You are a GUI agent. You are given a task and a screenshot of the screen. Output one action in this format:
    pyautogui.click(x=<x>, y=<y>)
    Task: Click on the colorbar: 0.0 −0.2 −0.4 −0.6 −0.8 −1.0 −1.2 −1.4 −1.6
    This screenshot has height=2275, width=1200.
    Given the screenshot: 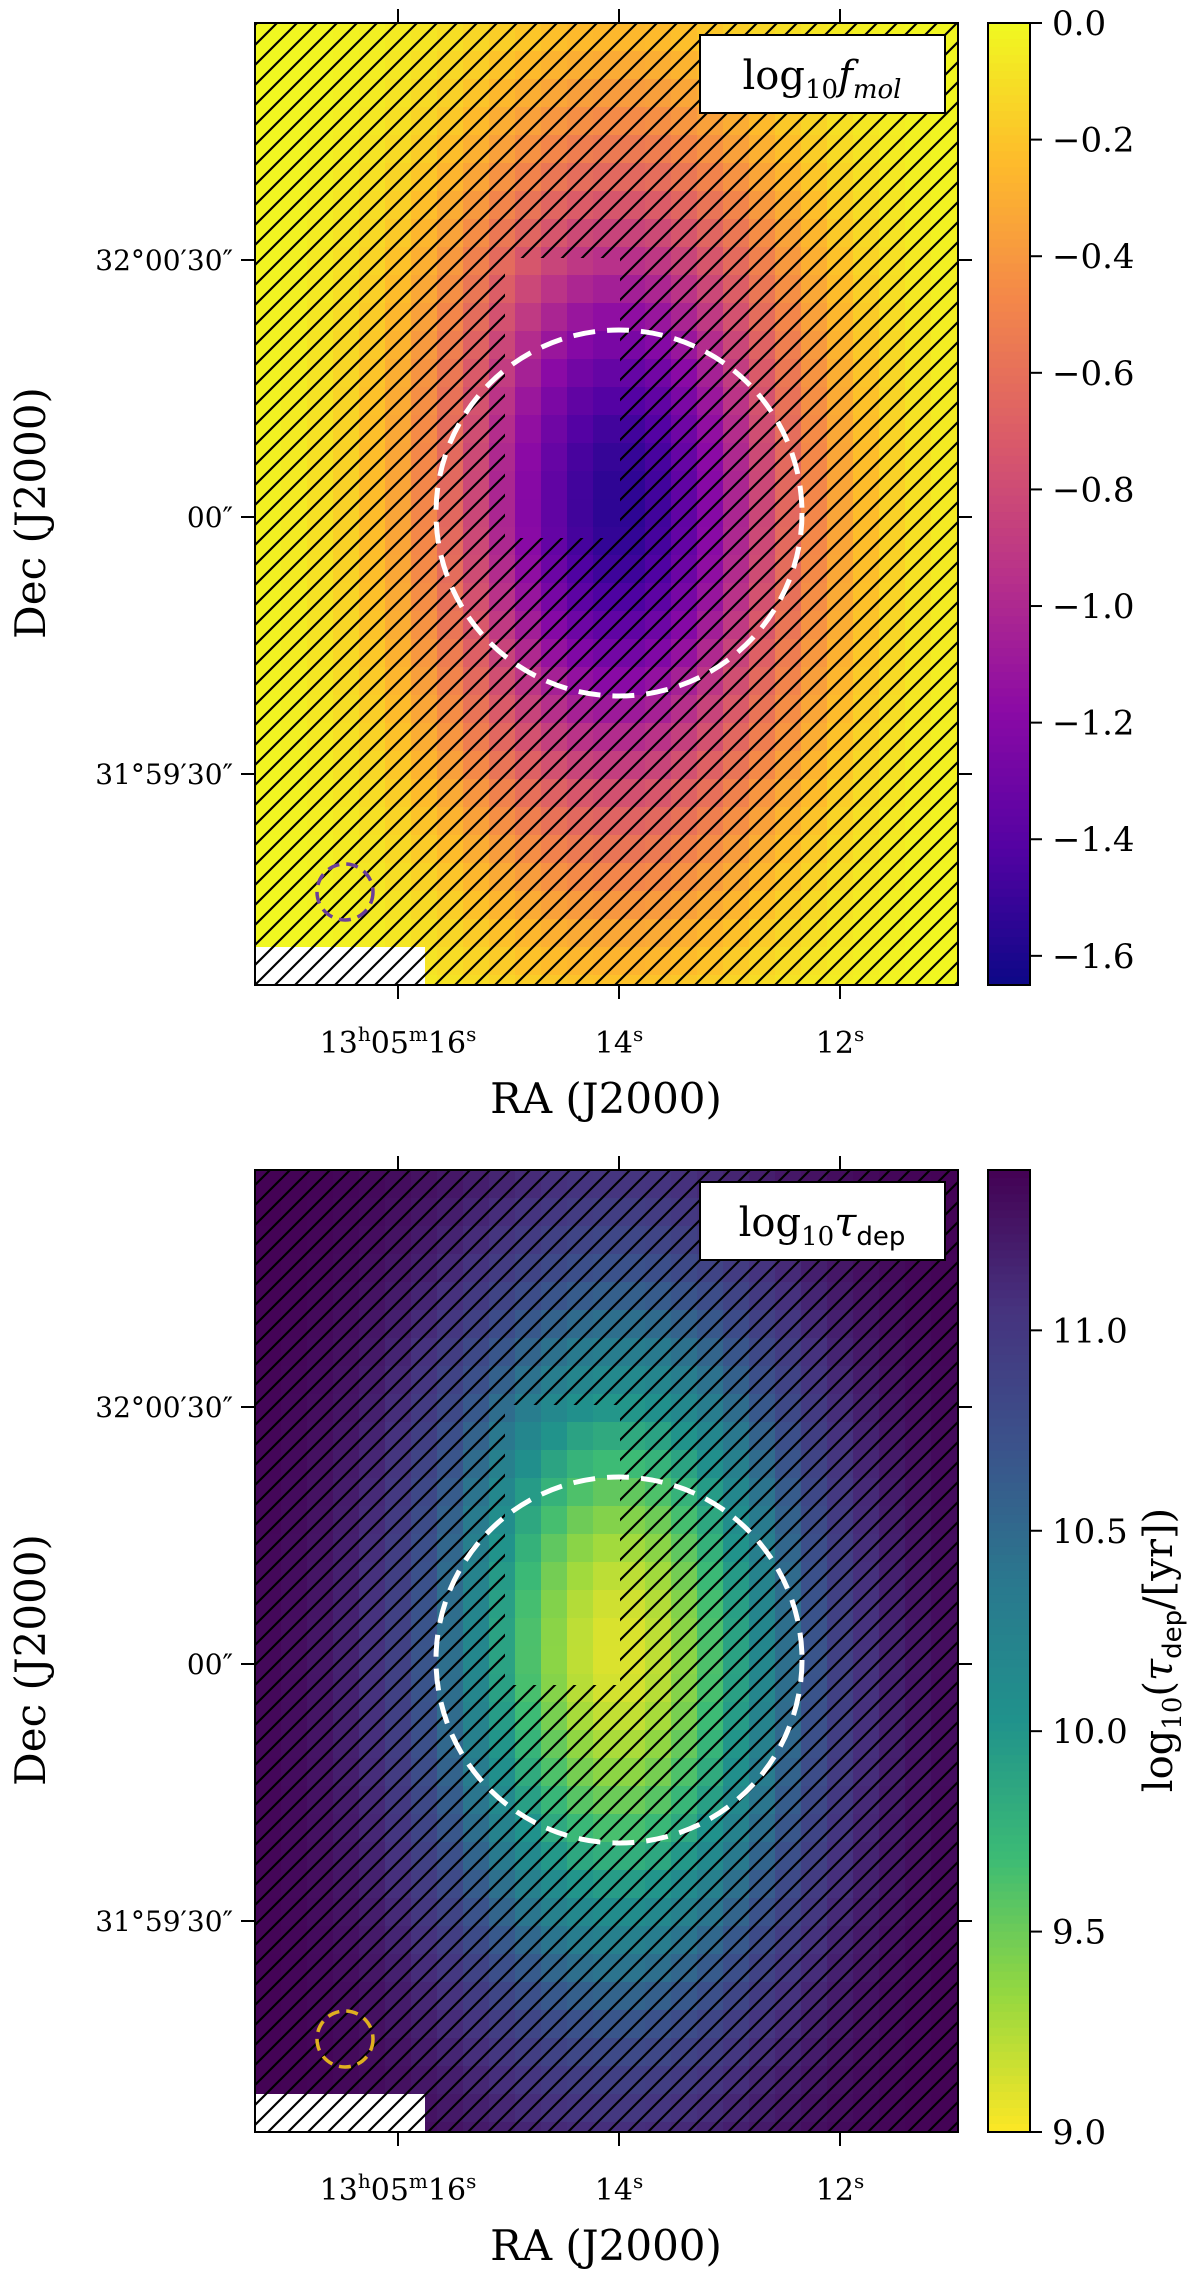 What is the action you would take?
    pyautogui.click(x=1061, y=495)
    